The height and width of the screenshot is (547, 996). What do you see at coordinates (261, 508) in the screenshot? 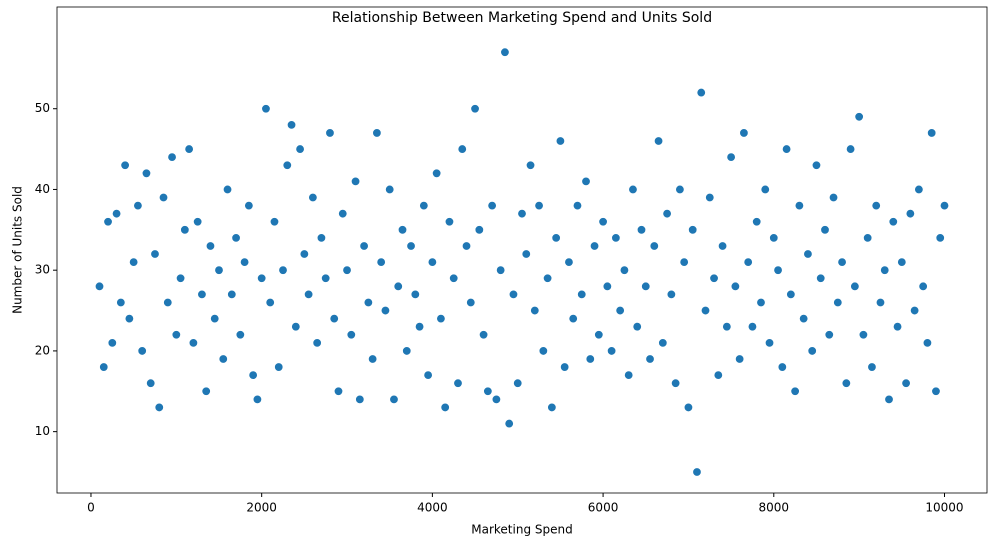
I see `x-tick-label: 2000` at bounding box center [261, 508].